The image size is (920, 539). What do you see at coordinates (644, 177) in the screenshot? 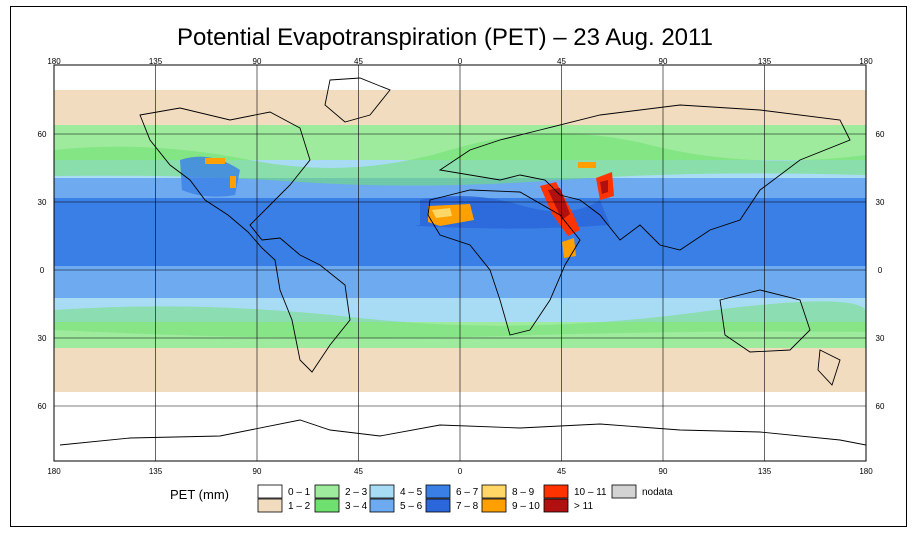
I see `coast-eurasia` at bounding box center [644, 177].